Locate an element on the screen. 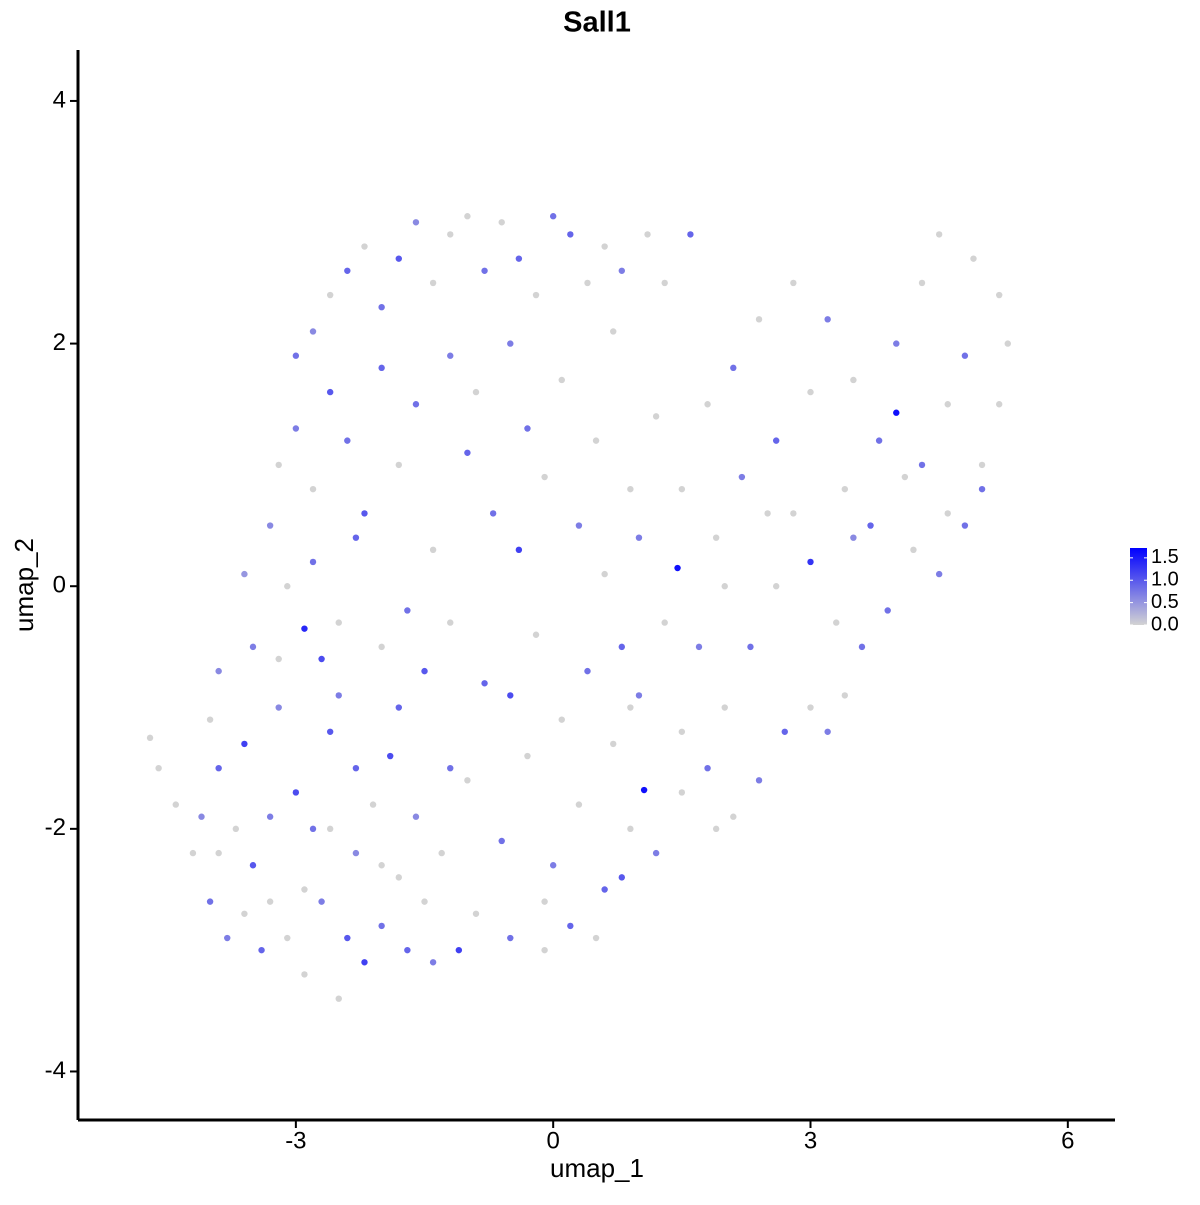 This screenshot has width=1200, height=1205. colorbar-label: 1.0 is located at coordinates (1165, 580).